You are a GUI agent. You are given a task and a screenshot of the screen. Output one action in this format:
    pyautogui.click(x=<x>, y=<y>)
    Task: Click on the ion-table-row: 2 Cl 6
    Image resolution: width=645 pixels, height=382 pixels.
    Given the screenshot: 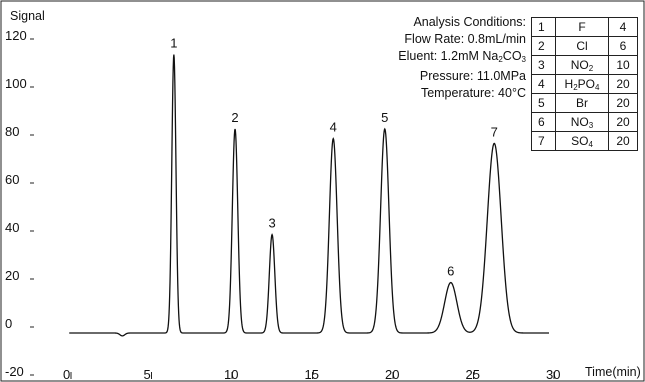 What is the action you would take?
    pyautogui.click(x=584, y=46)
    